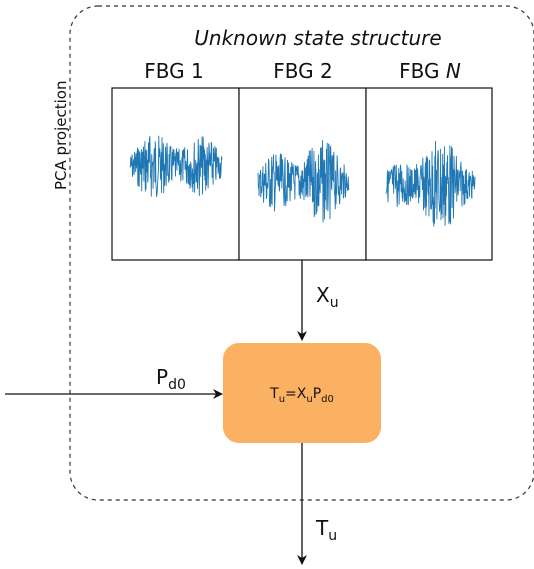 The image size is (534, 569). Describe the element at coordinates (171, 379) in the screenshot. I see `pd0-label: Pd0` at that location.